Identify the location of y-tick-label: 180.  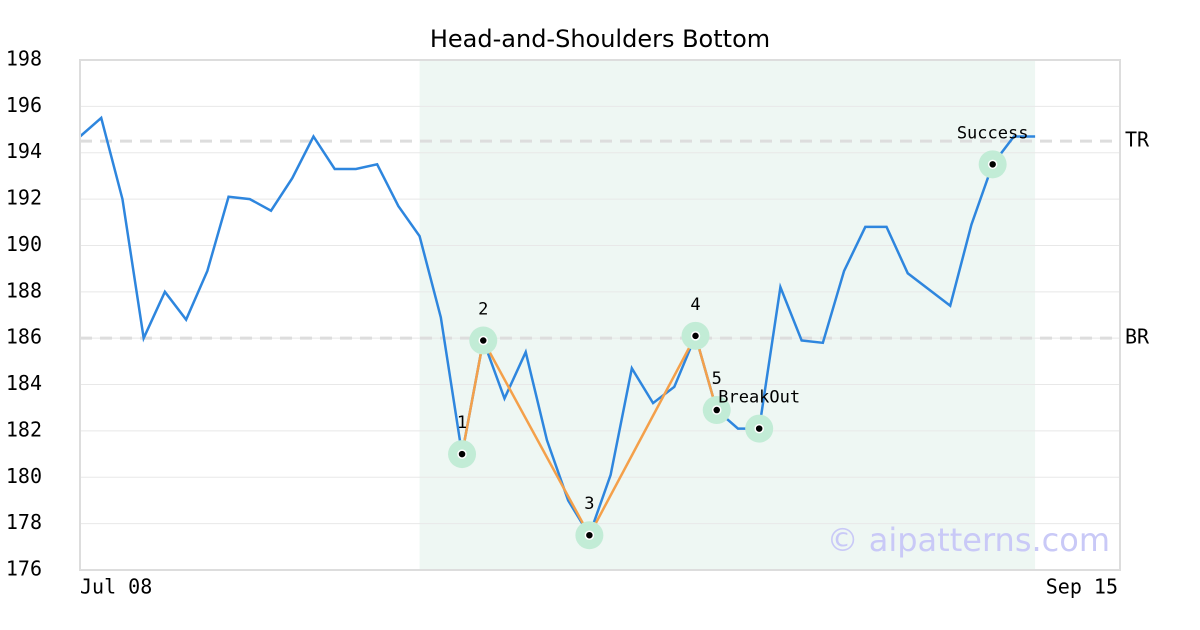
(24, 476).